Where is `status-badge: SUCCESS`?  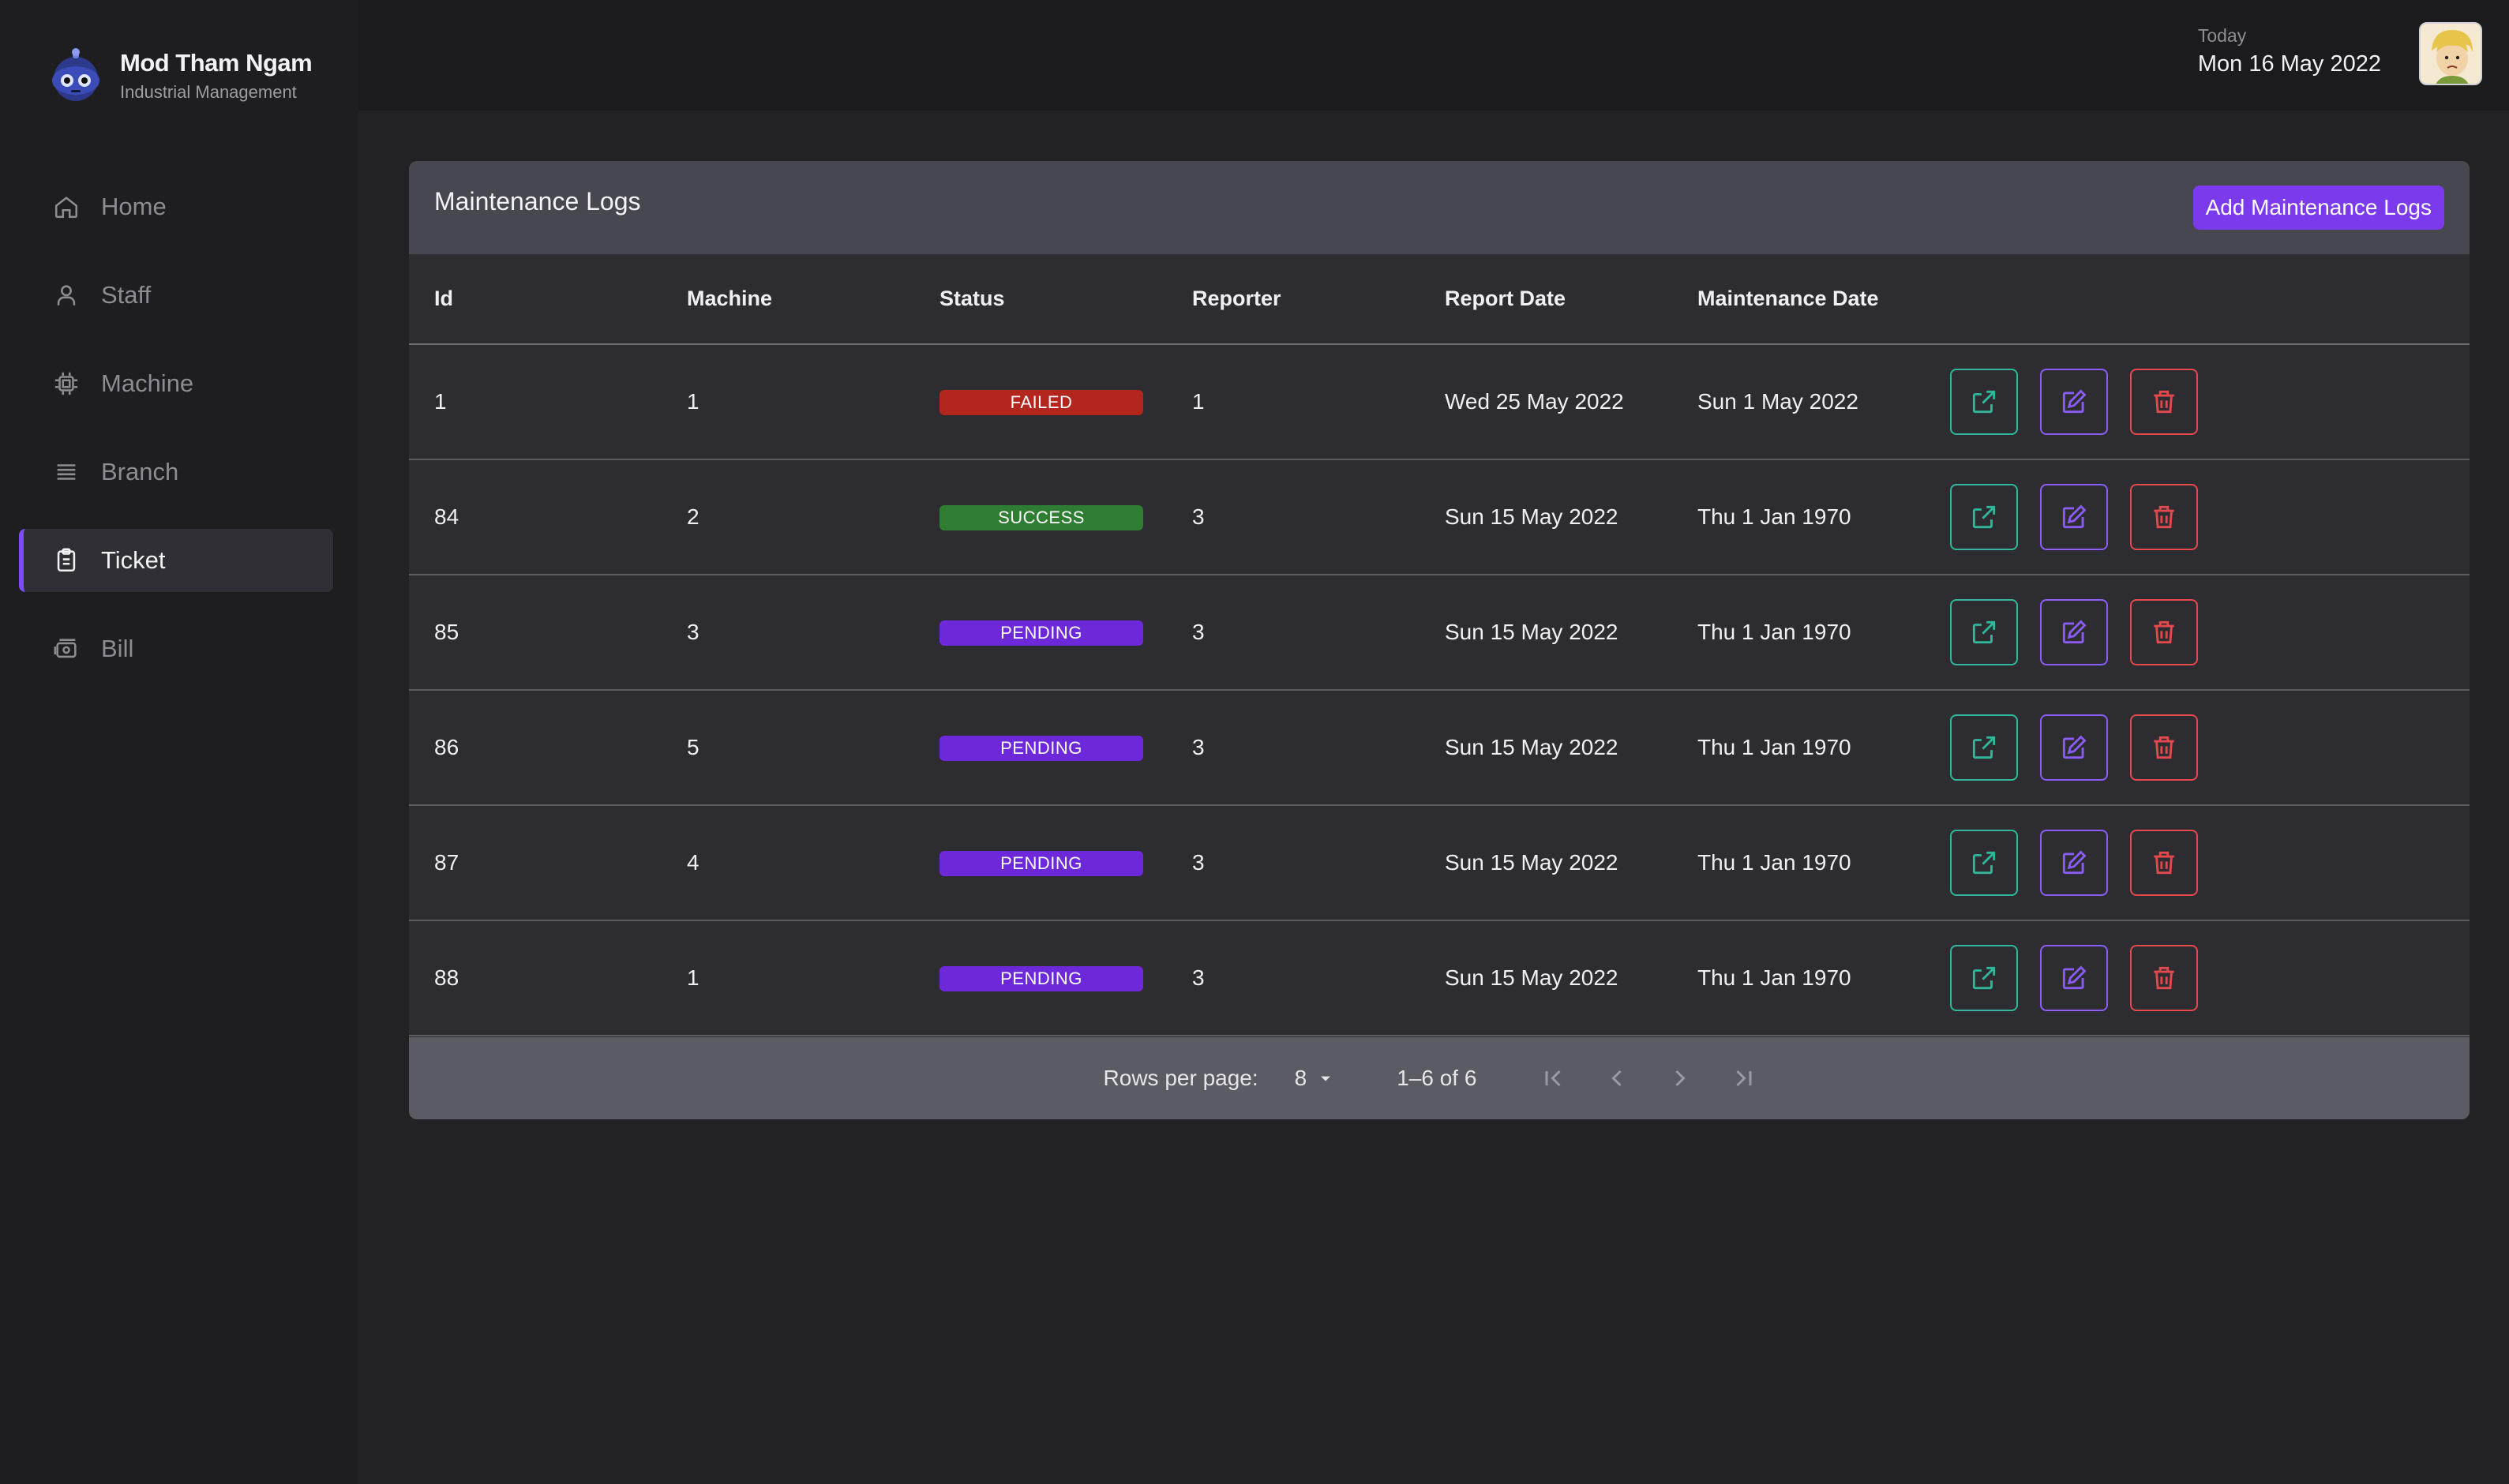
status-badge: SUCCESS is located at coordinates (1041, 517).